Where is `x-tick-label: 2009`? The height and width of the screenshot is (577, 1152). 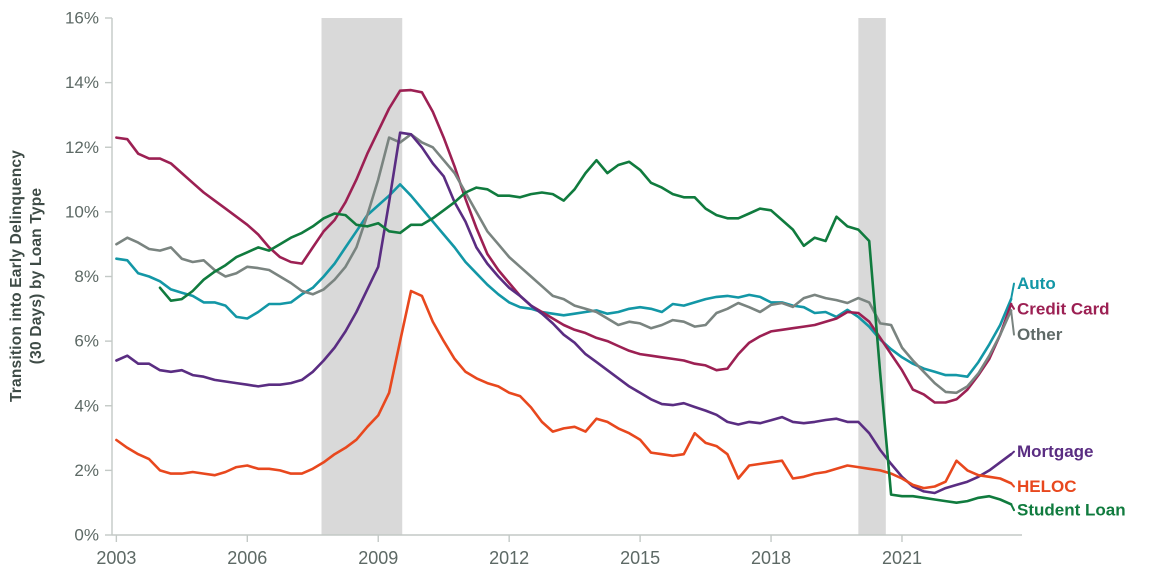
x-tick-label: 2009 is located at coordinates (378, 558).